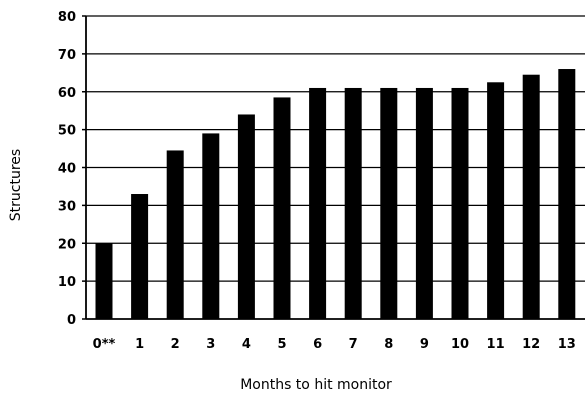 The width and height of the screenshot is (585, 393). What do you see at coordinates (139, 344) in the screenshot?
I see `x-tick-label: 1` at bounding box center [139, 344].